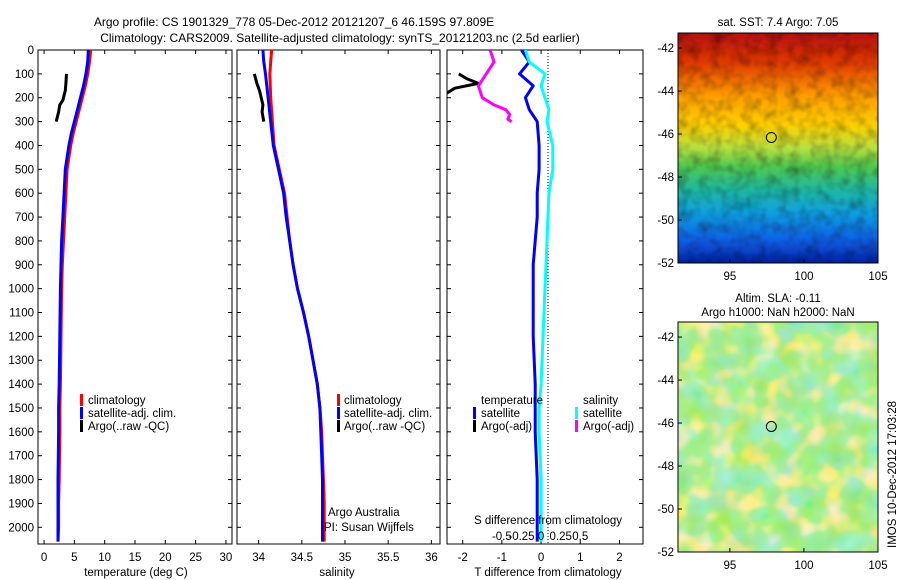 This screenshot has width=900, height=580. What do you see at coordinates (165, 558) in the screenshot?
I see `x-tick-label: 20` at bounding box center [165, 558].